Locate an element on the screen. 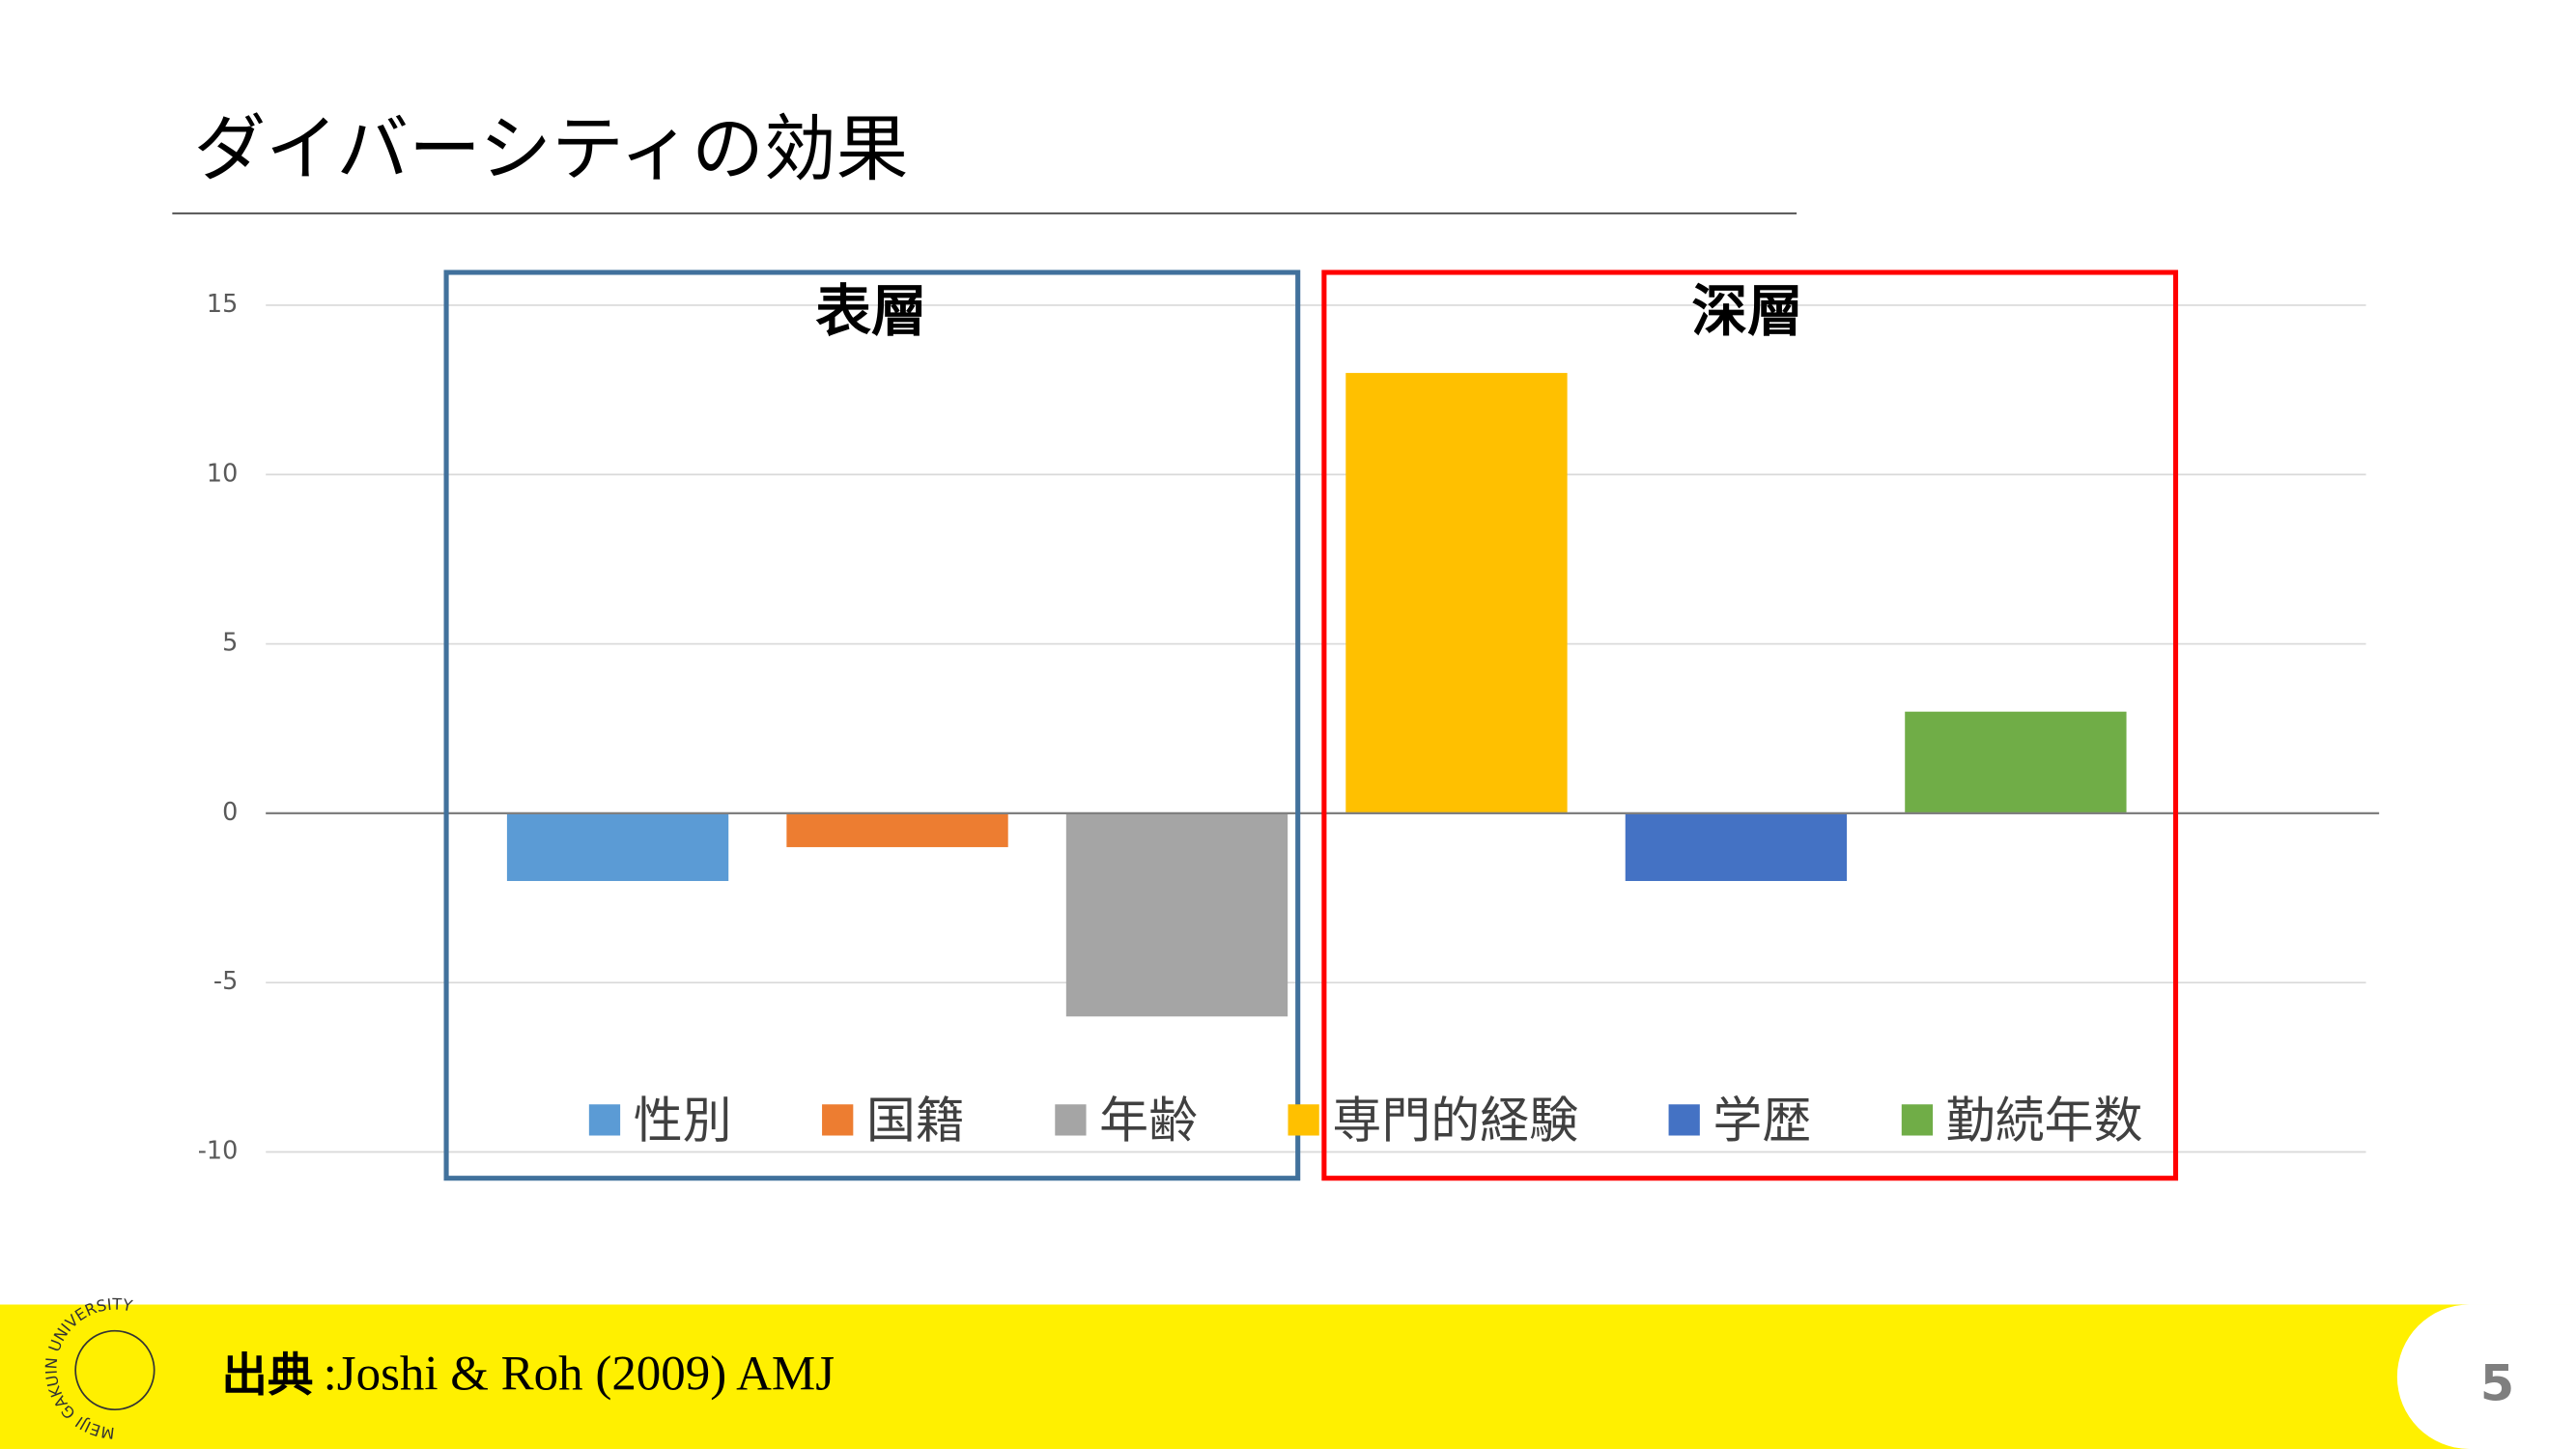 The height and width of the screenshot is (1449, 2576). footer-band is located at coordinates (1288, 1376).